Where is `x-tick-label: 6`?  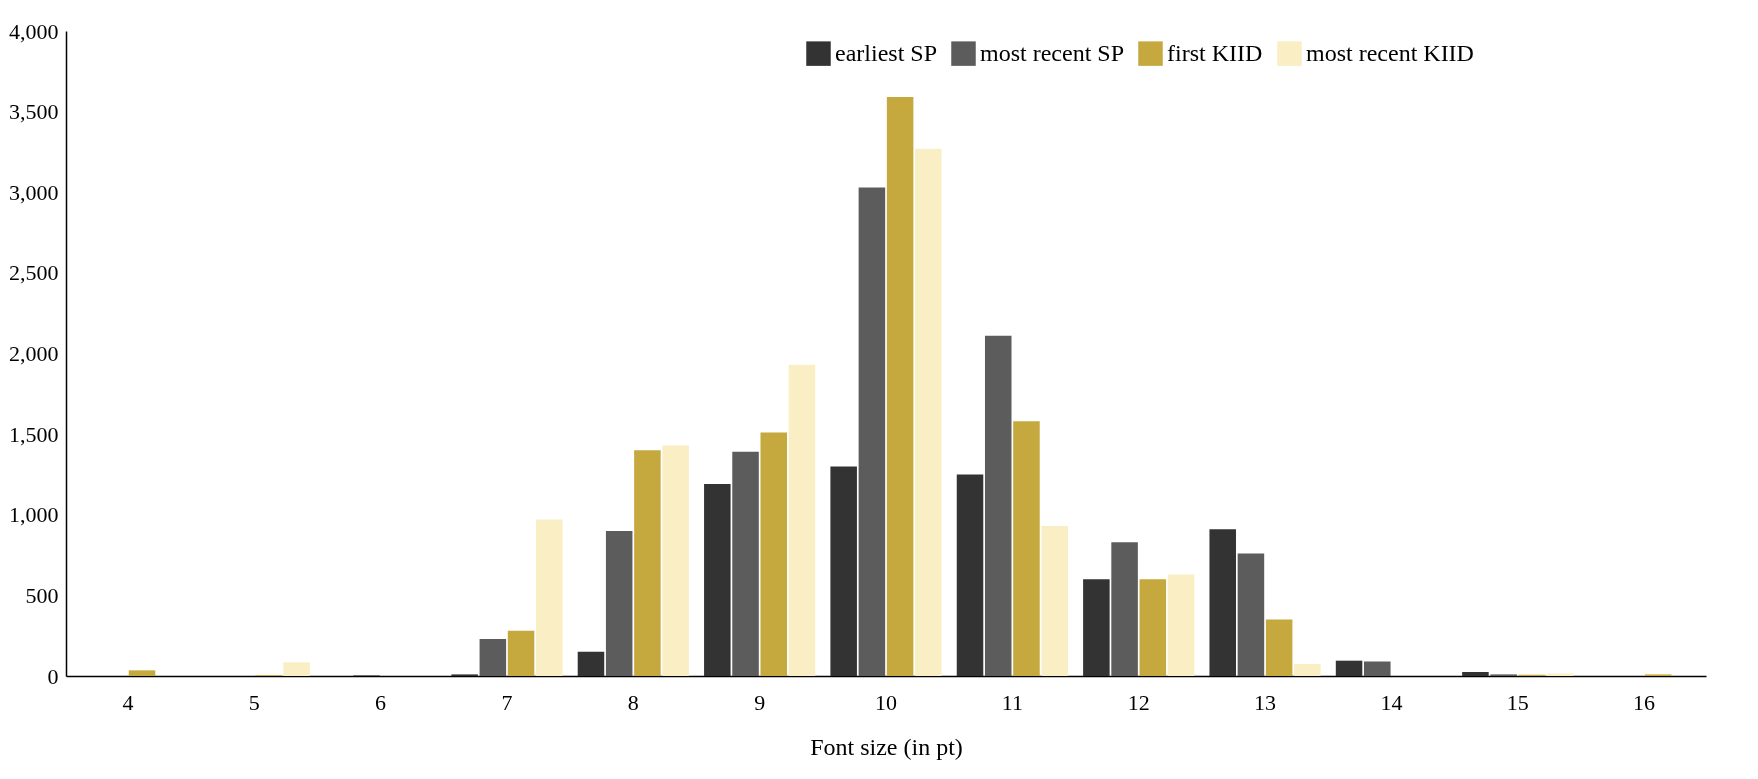 x-tick-label: 6 is located at coordinates (381, 702).